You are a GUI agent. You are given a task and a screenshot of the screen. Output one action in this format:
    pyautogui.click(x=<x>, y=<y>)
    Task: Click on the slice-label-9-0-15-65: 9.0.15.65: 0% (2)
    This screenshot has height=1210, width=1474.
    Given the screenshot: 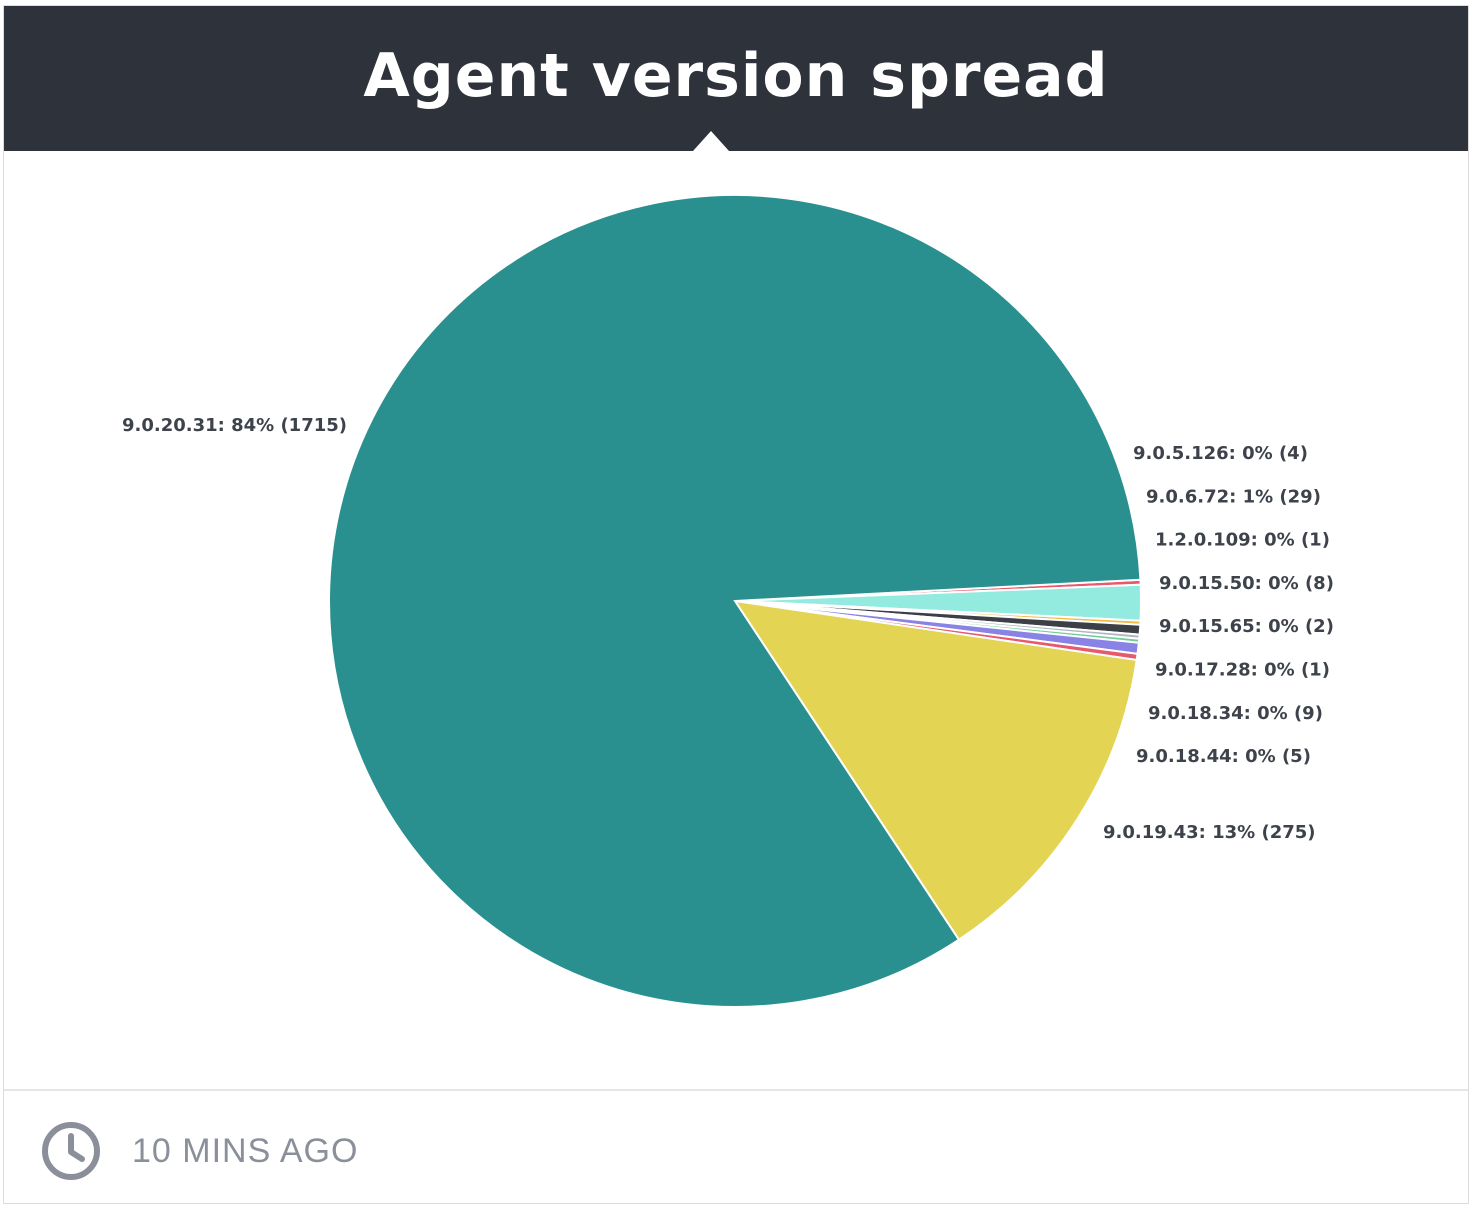 What is the action you would take?
    pyautogui.click(x=1246, y=626)
    